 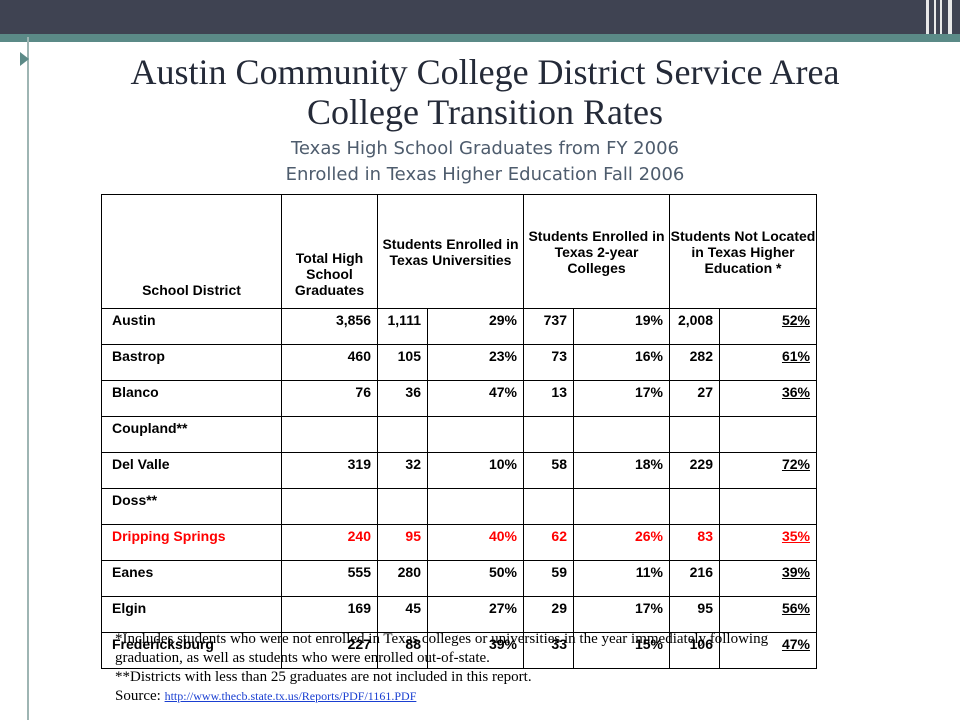 What do you see at coordinates (329, 251) in the screenshot?
I see `header-total-graduates: Total High School Graduates` at bounding box center [329, 251].